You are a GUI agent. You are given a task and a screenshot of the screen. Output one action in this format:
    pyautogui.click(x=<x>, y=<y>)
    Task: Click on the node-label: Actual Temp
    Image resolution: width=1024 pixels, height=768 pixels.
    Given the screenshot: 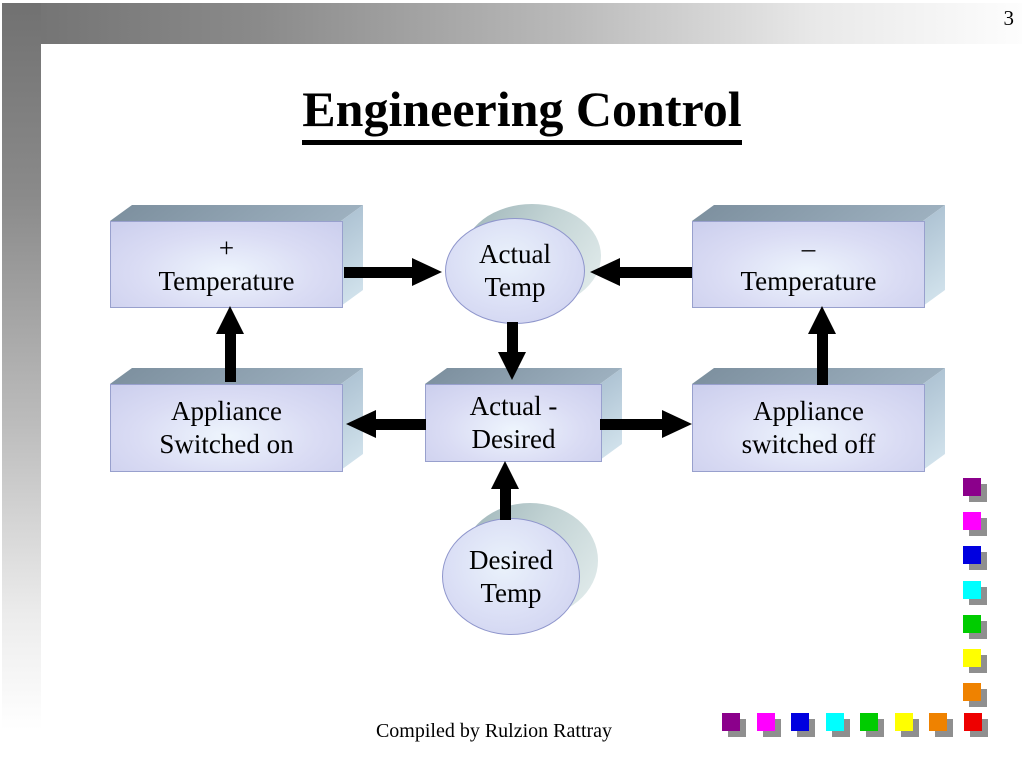 What is the action you would take?
    pyautogui.click(x=515, y=271)
    